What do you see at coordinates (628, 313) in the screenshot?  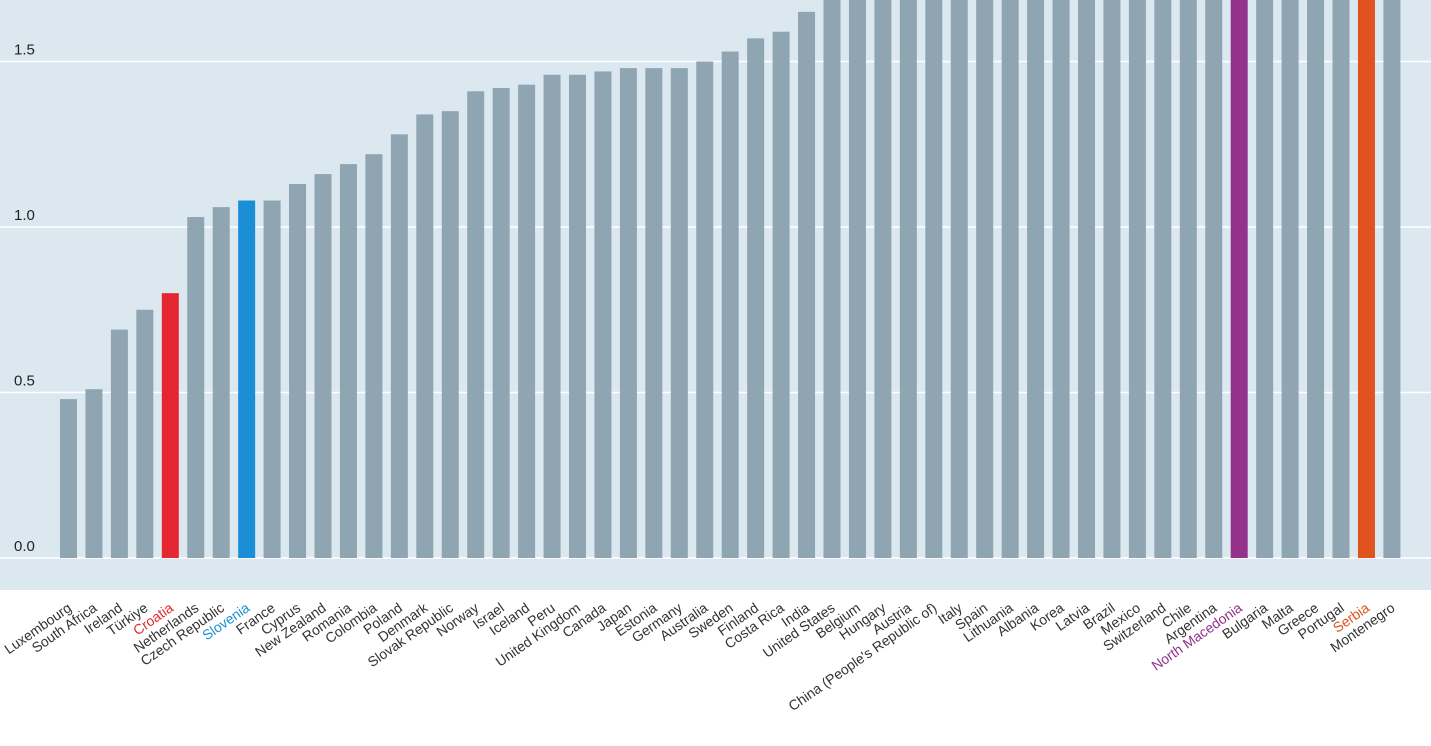 I see `bar-japan` at bounding box center [628, 313].